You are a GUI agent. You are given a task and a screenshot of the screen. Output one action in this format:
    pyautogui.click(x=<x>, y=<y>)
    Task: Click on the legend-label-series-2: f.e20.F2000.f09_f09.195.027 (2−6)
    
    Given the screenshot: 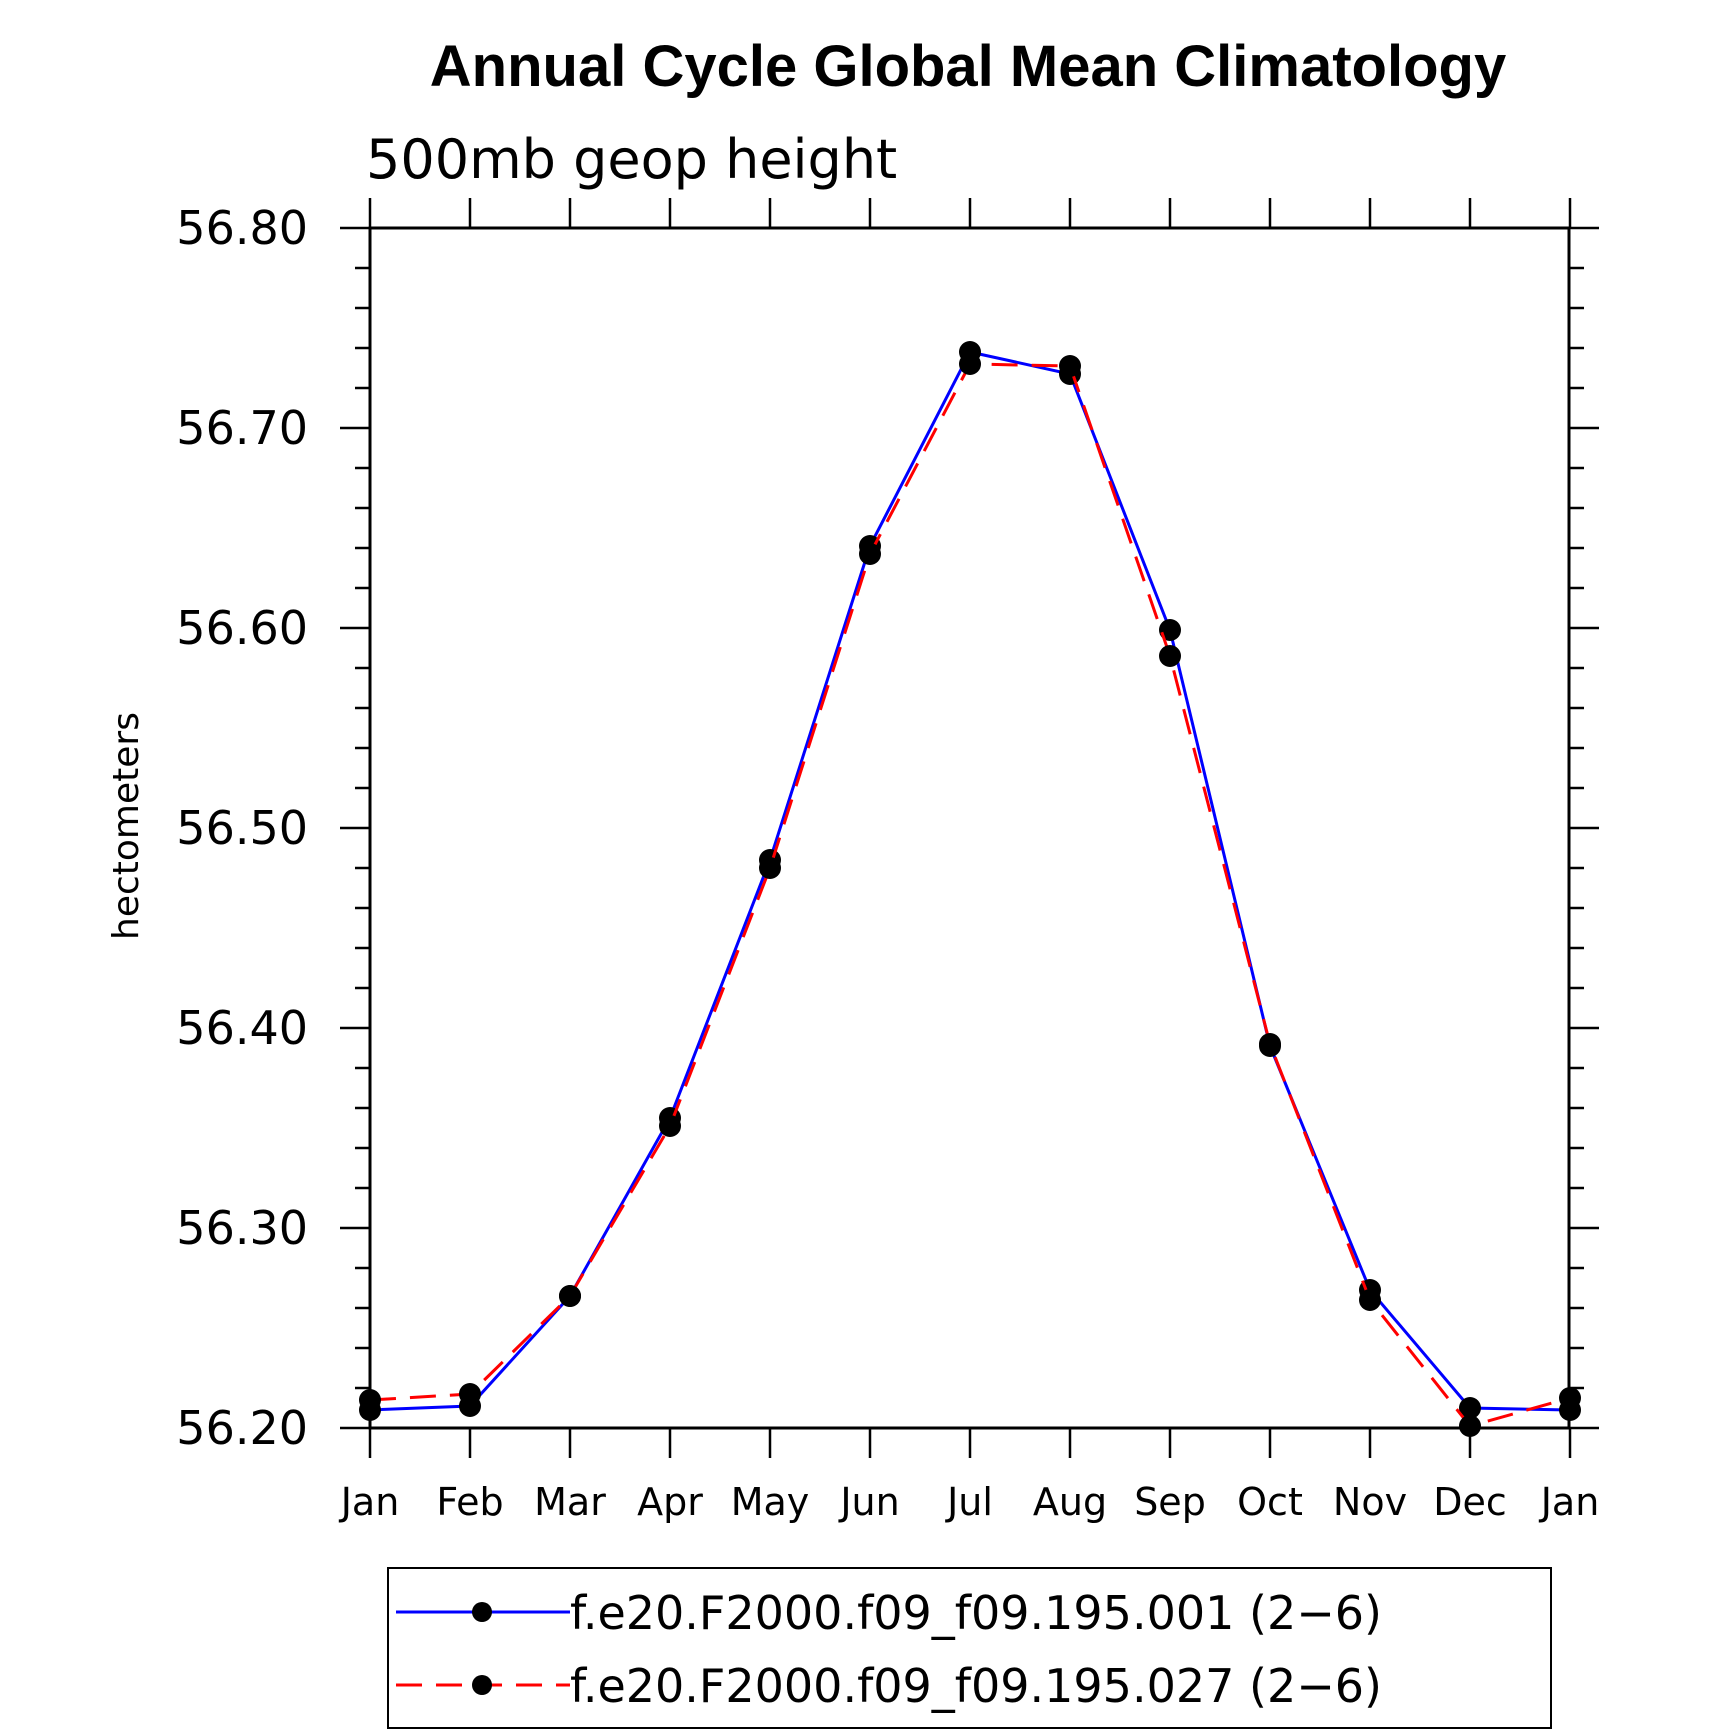 What is the action you would take?
    pyautogui.click(x=976, y=1686)
    